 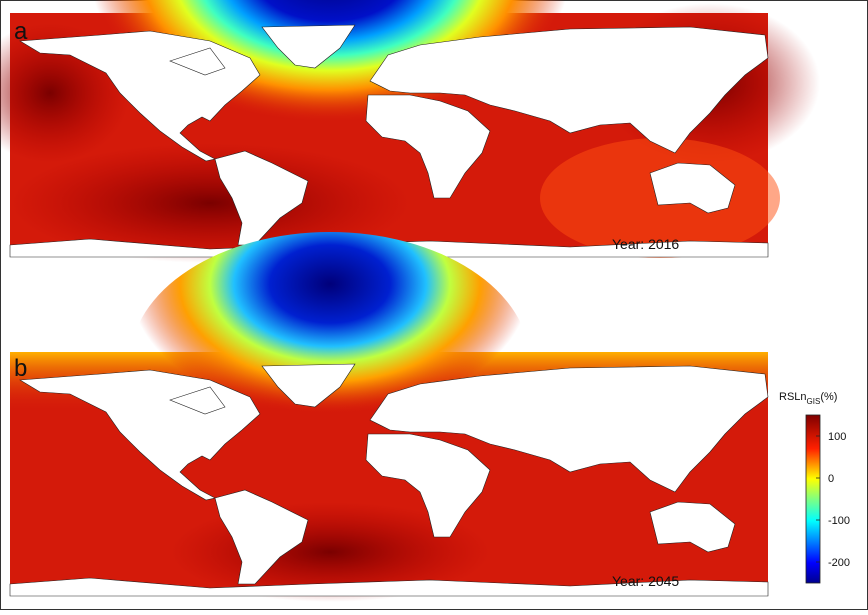 What do you see at coordinates (814, 401) in the screenshot?
I see `label-sub: GIS` at bounding box center [814, 401].